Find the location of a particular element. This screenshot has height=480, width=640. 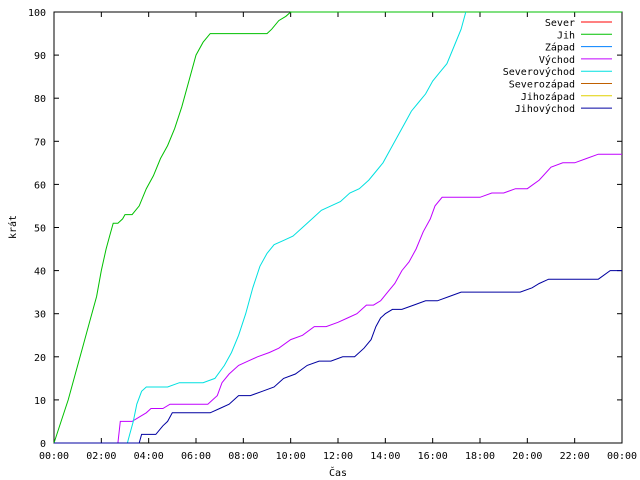

y-tick-label: 100 is located at coordinates (37, 13).